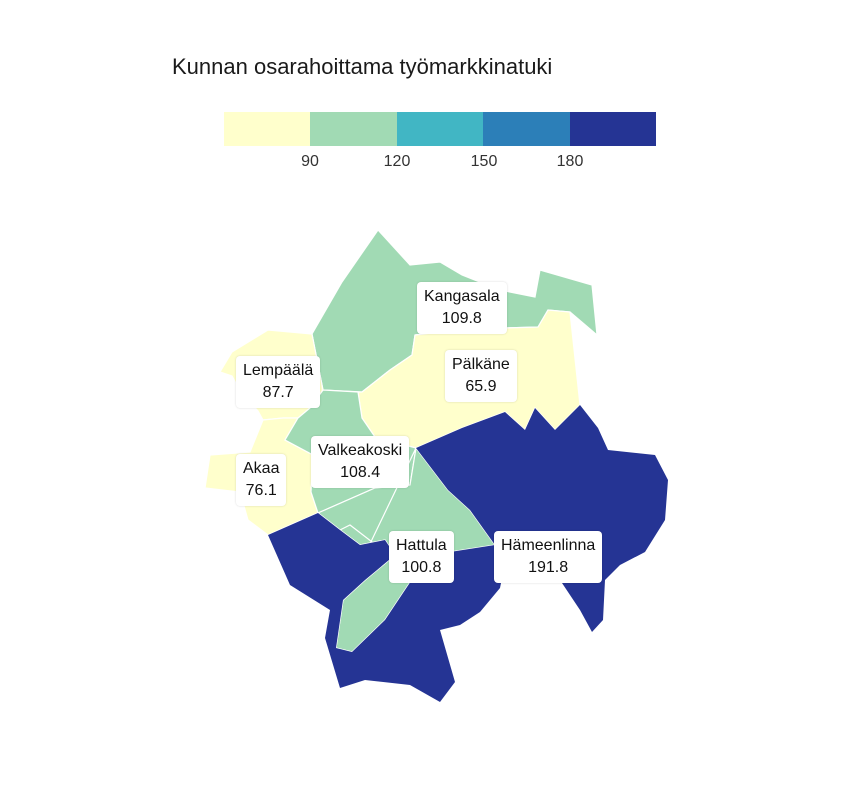  What do you see at coordinates (261, 490) in the screenshot?
I see `region-value: 76.1` at bounding box center [261, 490].